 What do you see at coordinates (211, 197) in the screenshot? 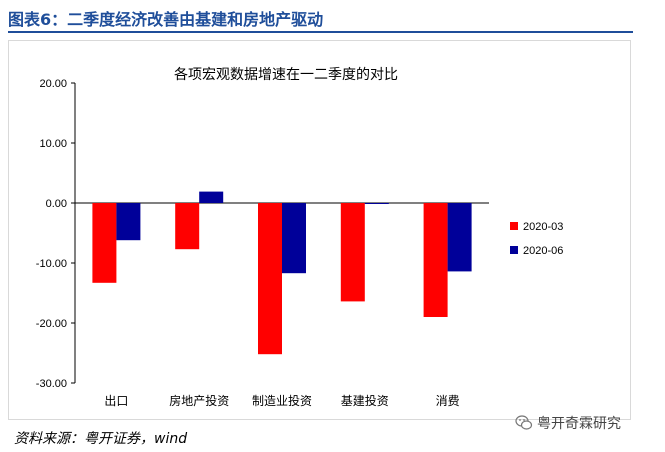
I see `bar-2020-06-房地产投资` at bounding box center [211, 197].